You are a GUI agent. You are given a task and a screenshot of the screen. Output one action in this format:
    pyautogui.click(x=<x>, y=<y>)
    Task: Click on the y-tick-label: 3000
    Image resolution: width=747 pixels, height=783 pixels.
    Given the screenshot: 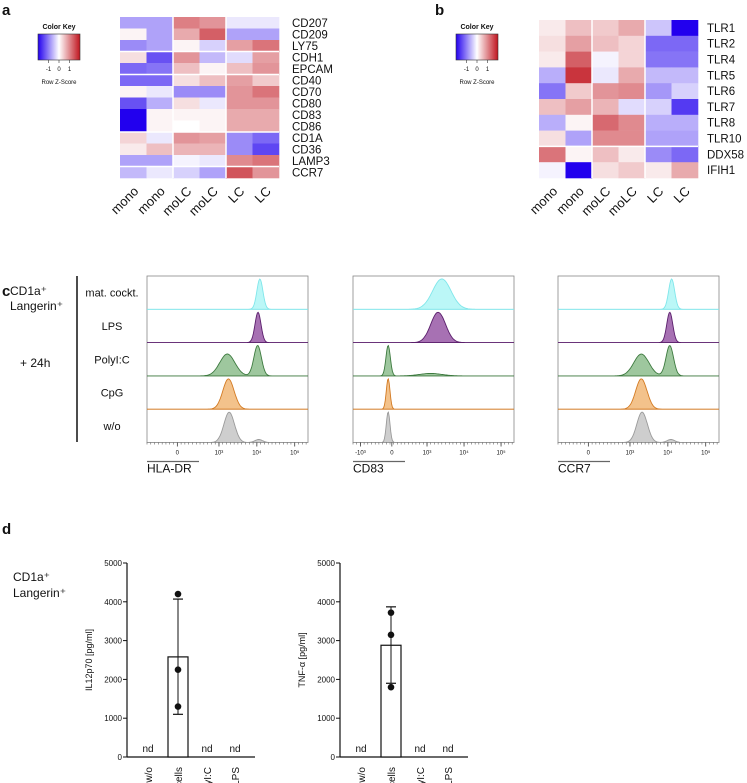 What is the action you would take?
    pyautogui.click(x=326, y=641)
    